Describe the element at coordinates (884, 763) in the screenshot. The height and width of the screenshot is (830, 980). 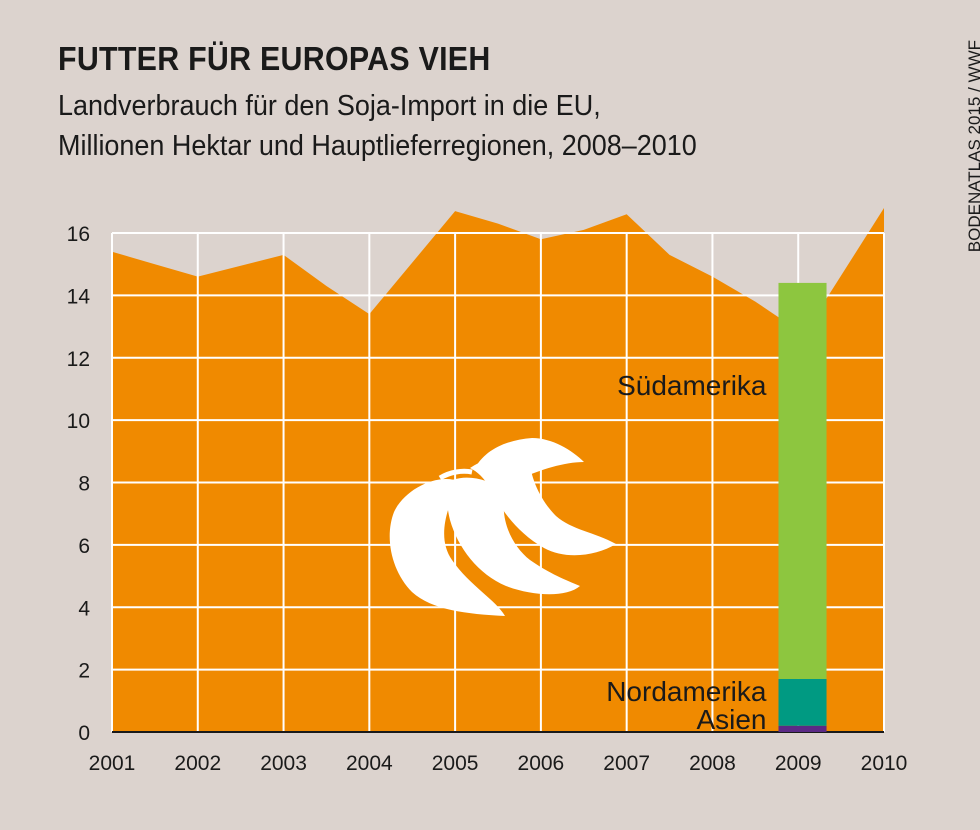
I see `x-tick-label-2010: 2010` at that location.